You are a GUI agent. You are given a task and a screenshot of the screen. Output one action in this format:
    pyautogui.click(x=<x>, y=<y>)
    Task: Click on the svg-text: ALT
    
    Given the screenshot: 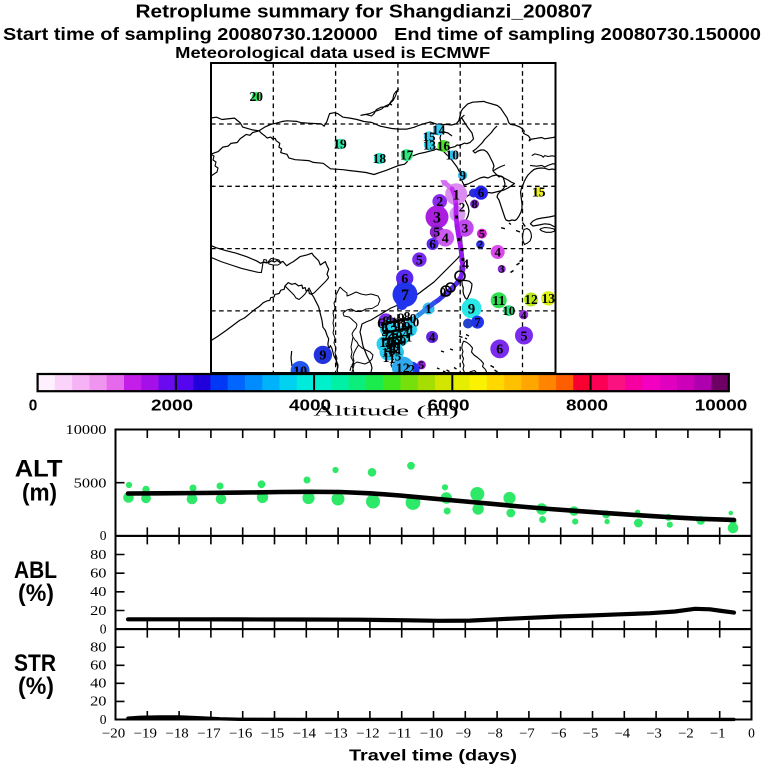 What is the action you would take?
    pyautogui.click(x=39, y=469)
    